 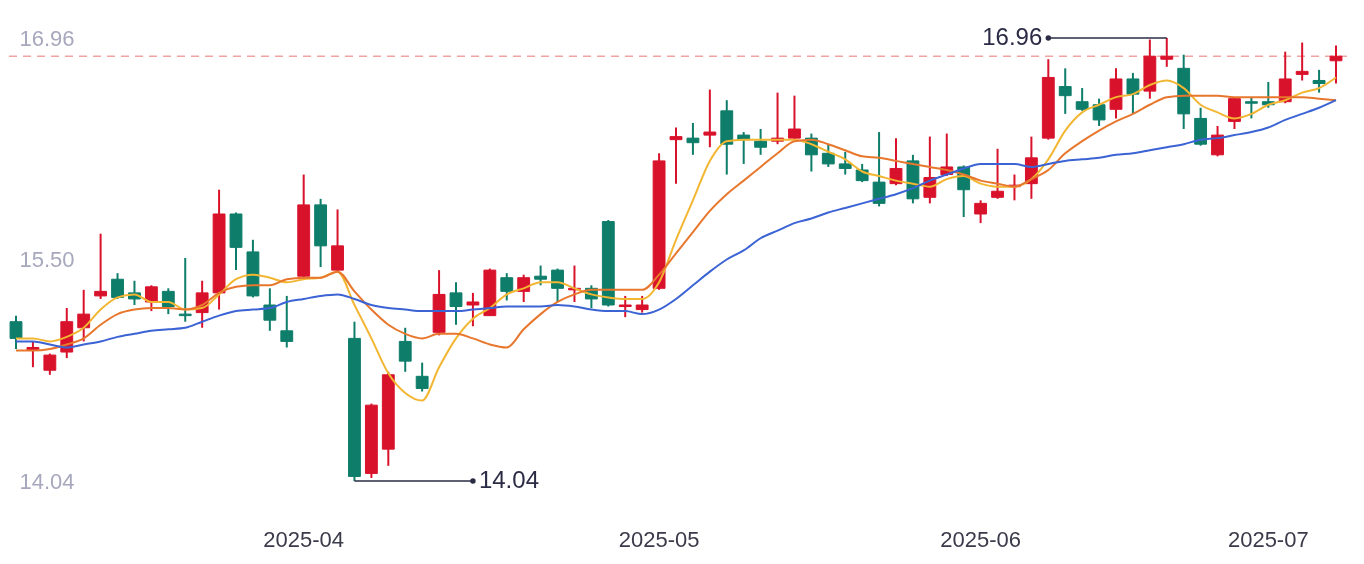 I want to click on y-tick-label: 15.50, so click(x=47, y=259).